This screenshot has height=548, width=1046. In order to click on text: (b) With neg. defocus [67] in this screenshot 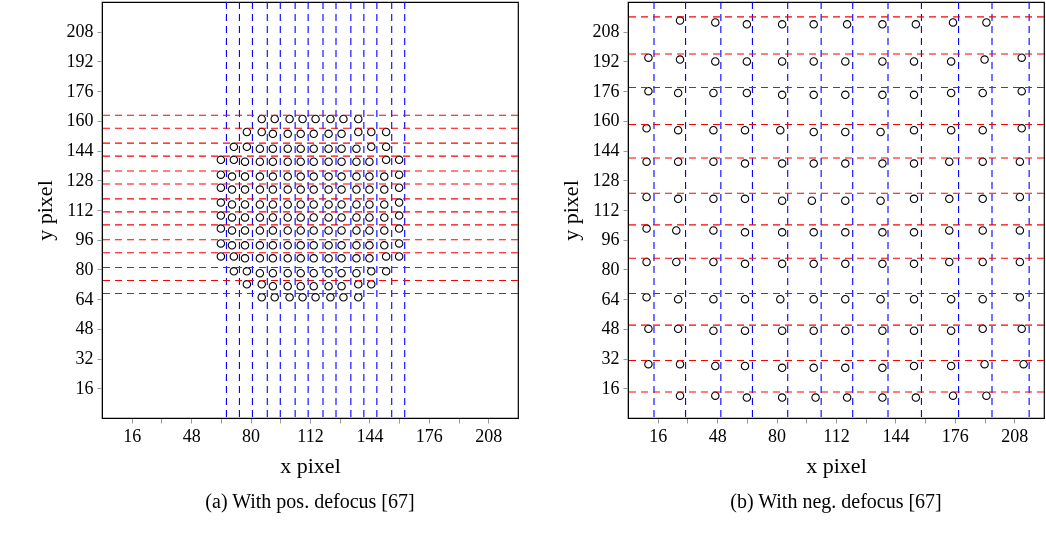, I will do `click(836, 501)`.